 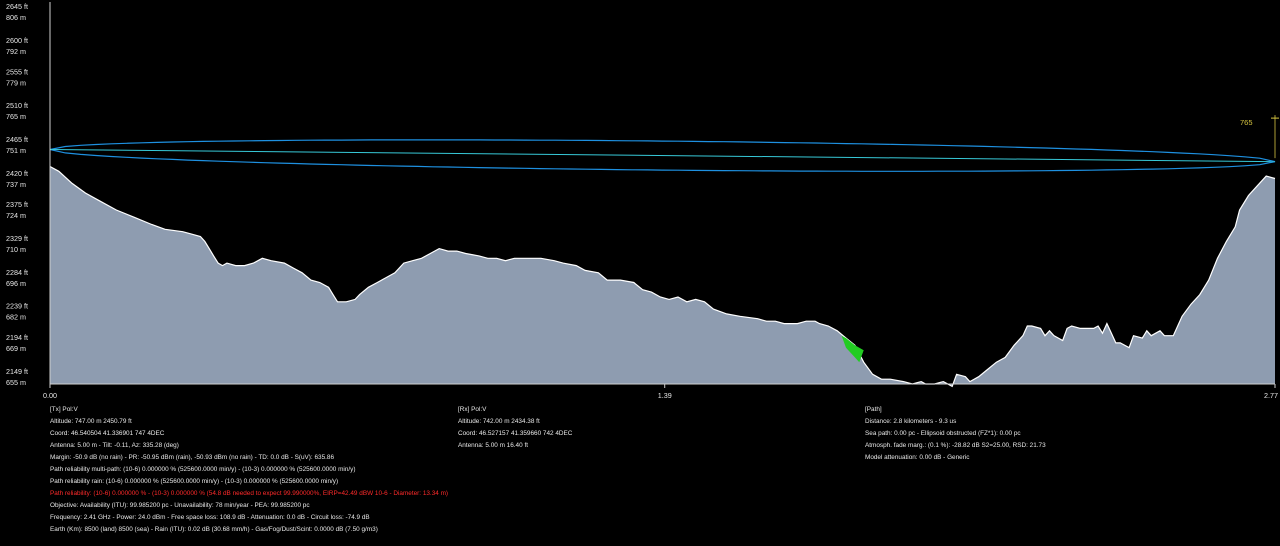 I want to click on y-tick-label-ft: 2465 ft, so click(x=17, y=139).